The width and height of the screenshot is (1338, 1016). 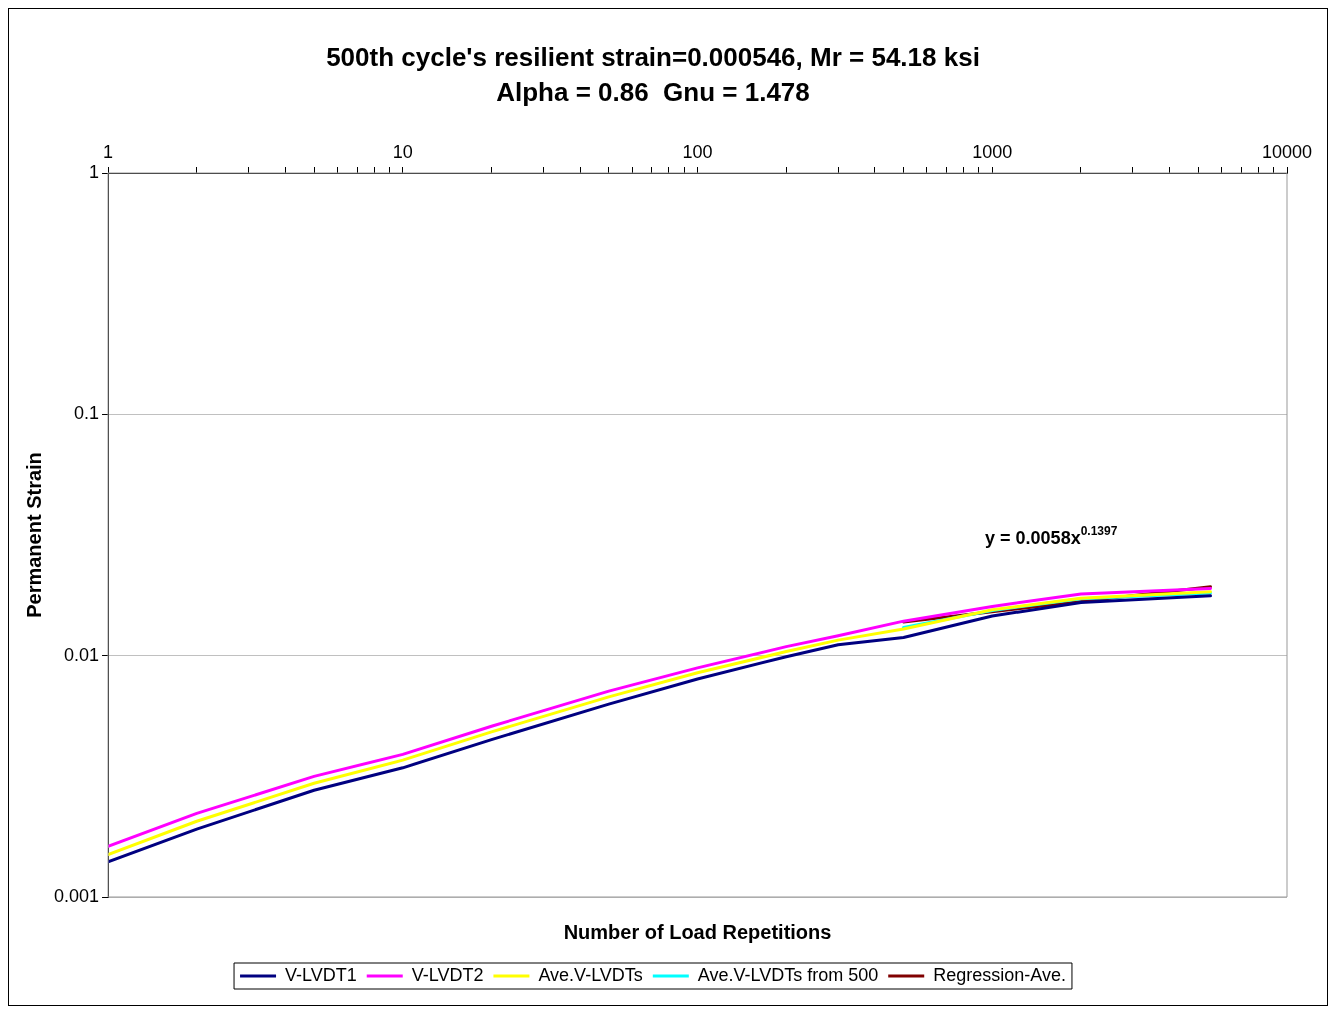 I want to click on x-tick-label: 1000, so click(x=992, y=152).